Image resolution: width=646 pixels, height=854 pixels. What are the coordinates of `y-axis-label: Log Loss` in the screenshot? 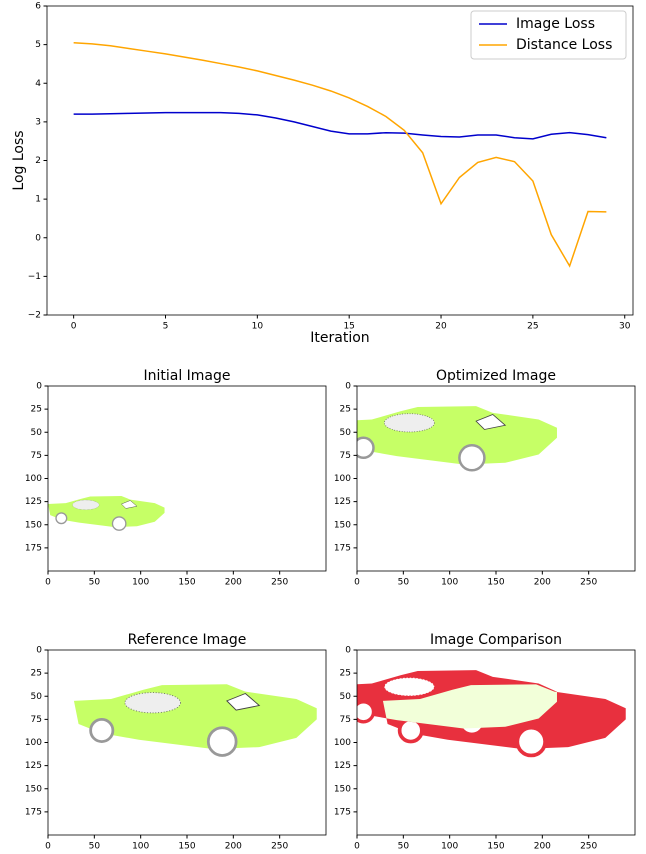 It's located at (19, 160).